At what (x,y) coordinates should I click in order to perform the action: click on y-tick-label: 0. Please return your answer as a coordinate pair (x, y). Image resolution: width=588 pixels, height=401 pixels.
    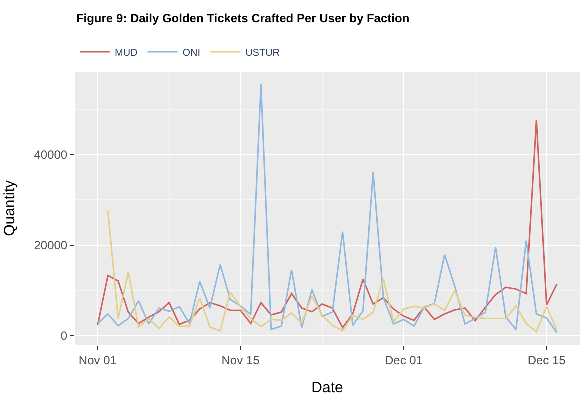
    Looking at the image, I should click on (64, 336).